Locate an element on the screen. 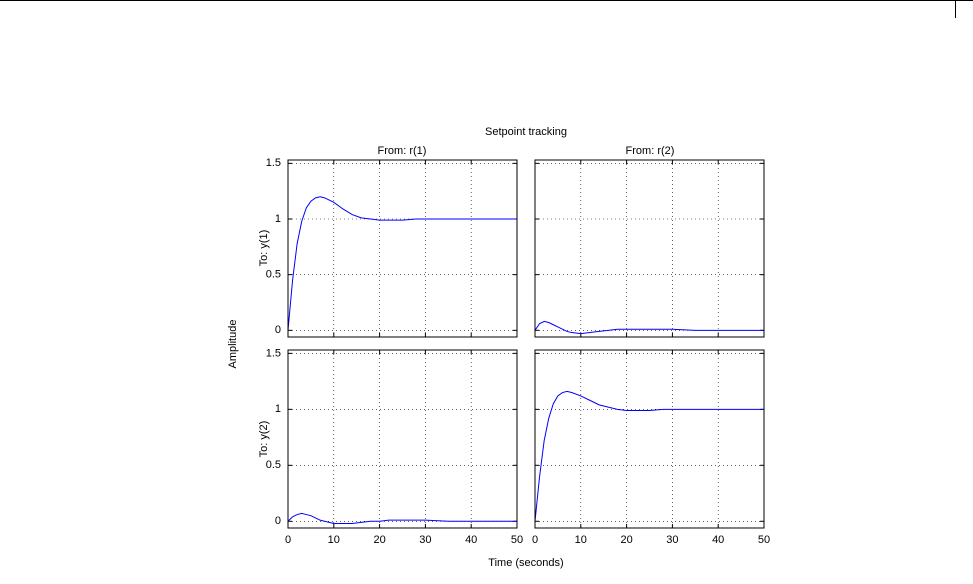 This screenshot has height=584, width=973. x-axis-label: Time (seconds) is located at coordinates (525, 563).